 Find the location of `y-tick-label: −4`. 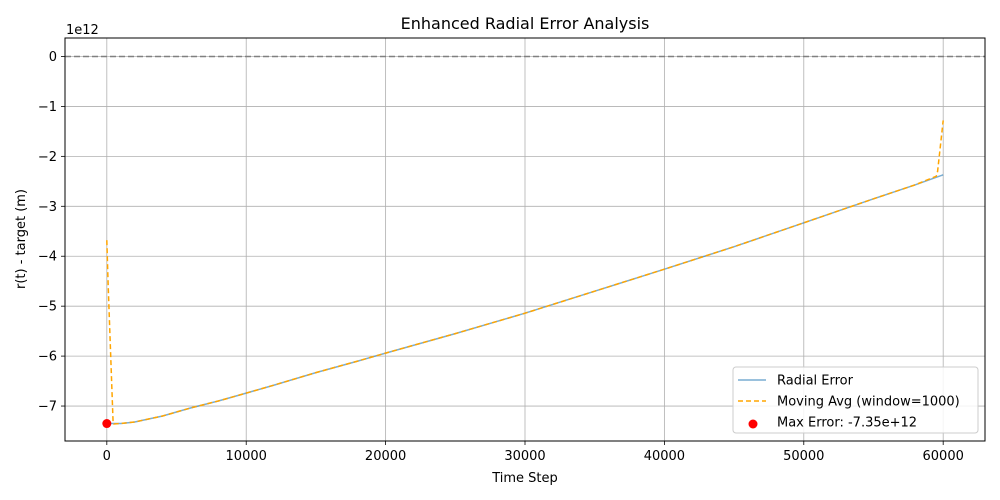

y-tick-label: −4 is located at coordinates (47, 257).